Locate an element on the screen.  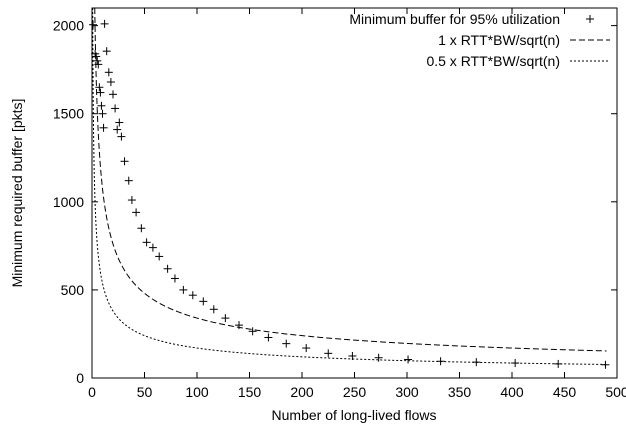
legend-label-1x: 1 x RTT*BW/sqrt(n) is located at coordinates (499, 40).